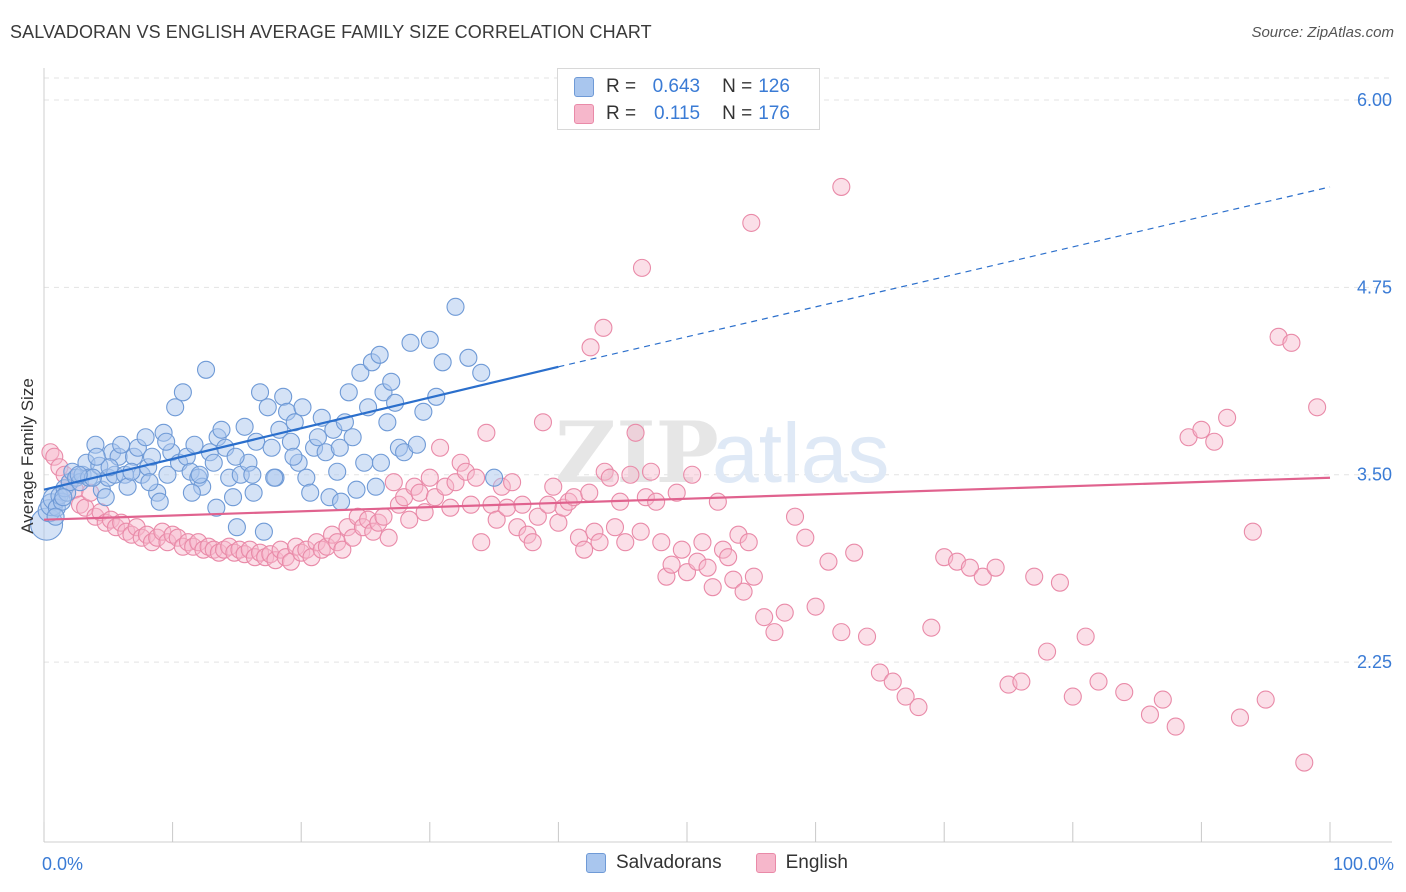  I want to click on legend-label-english: English, so click(816, 862).